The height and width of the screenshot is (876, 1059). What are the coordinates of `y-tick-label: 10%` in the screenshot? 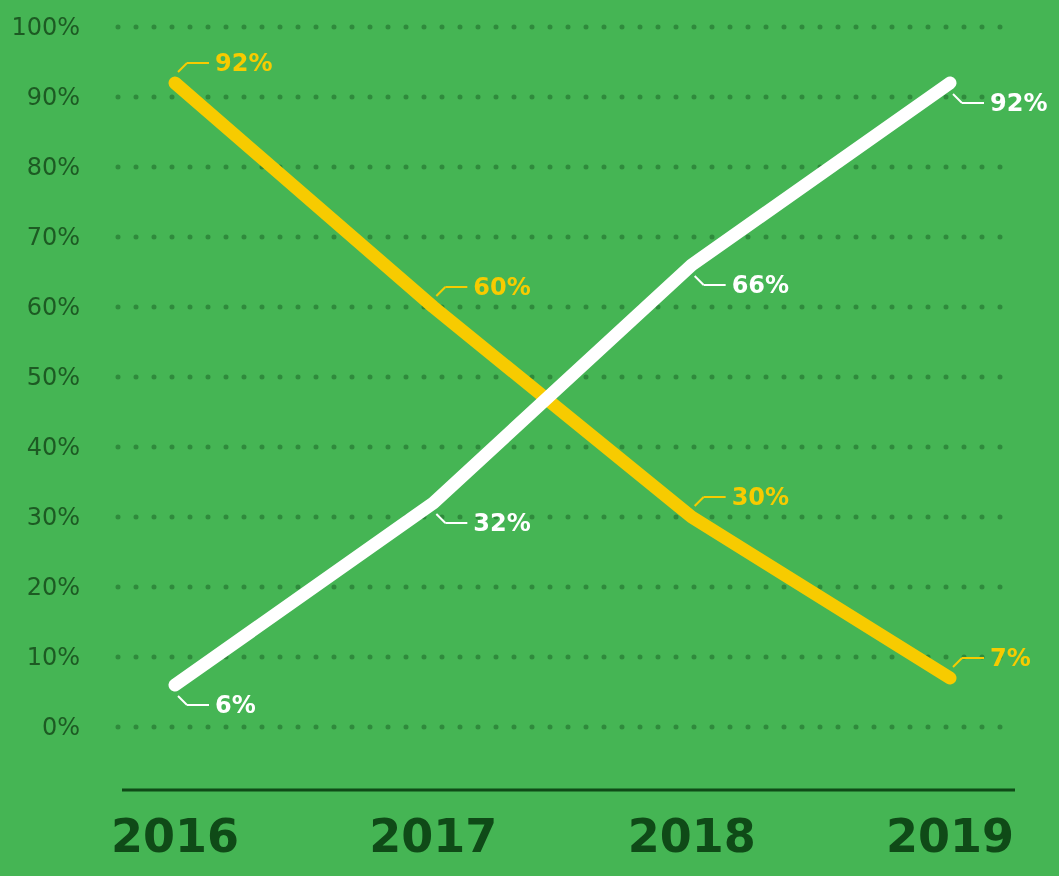 It's located at (53, 657).